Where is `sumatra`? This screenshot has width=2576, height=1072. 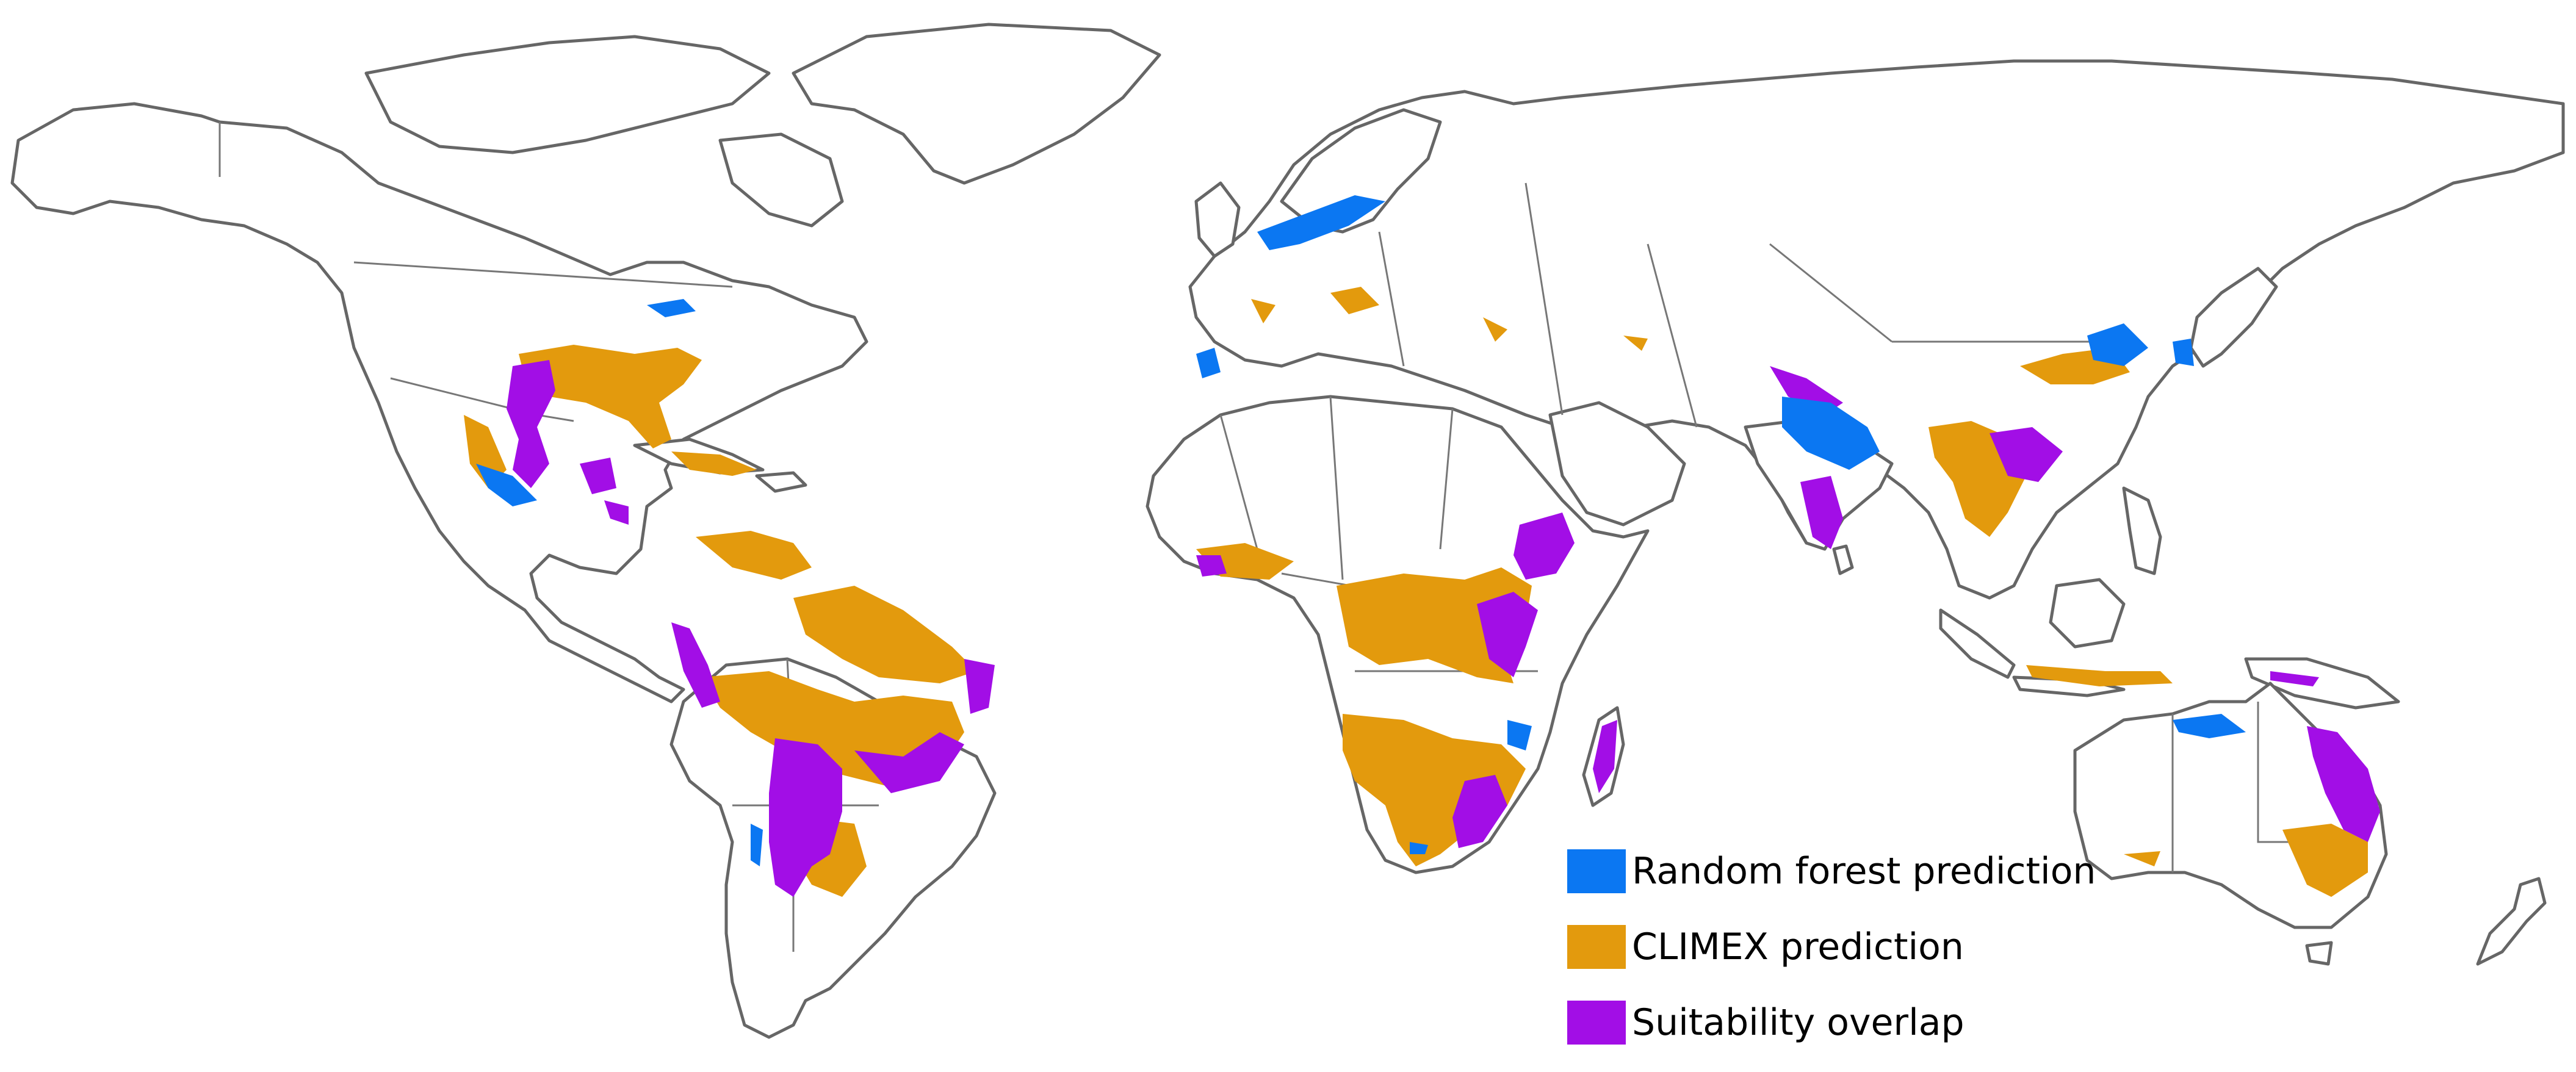 sumatra is located at coordinates (1977, 643).